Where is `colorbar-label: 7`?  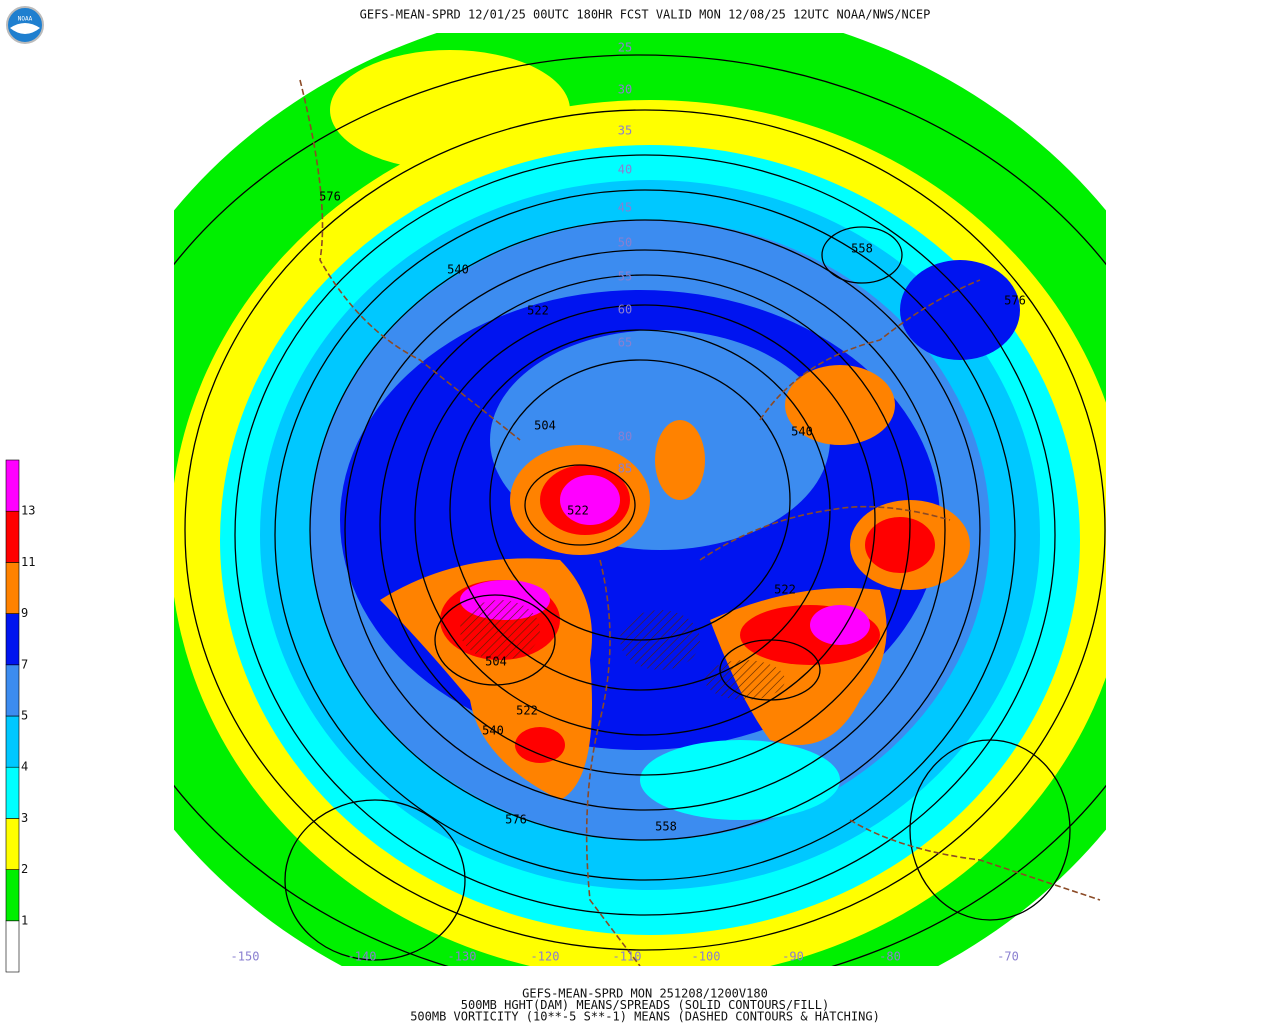 colorbar-label: 7 is located at coordinates (24, 664).